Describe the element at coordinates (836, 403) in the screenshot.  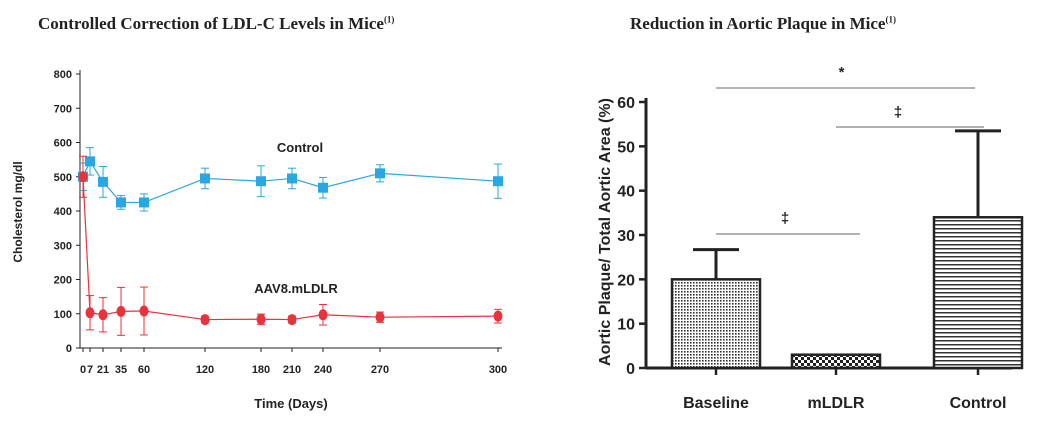
I see `bar-category-label: mLDLR` at that location.